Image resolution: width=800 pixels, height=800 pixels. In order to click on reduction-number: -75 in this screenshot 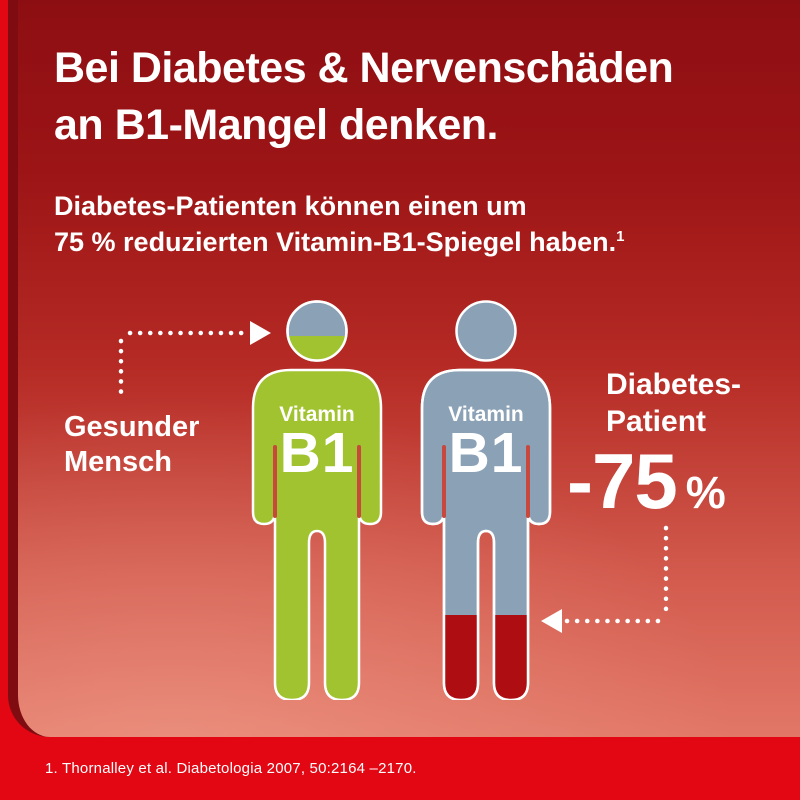, I will do `click(622, 481)`.